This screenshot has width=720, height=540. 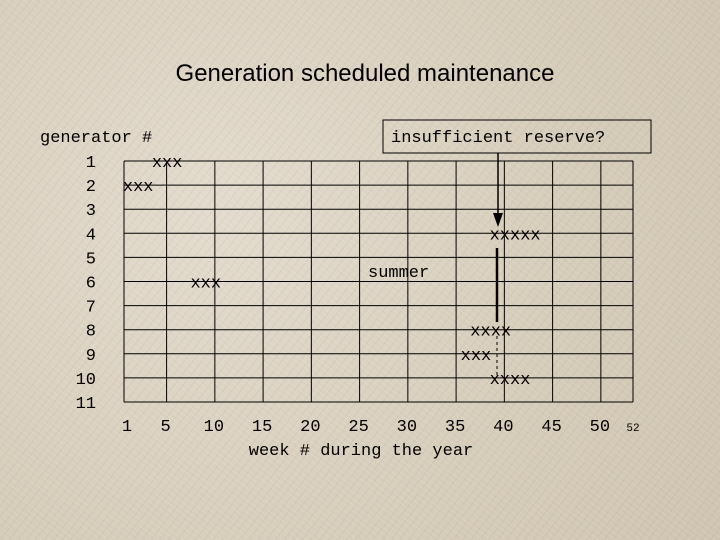 What do you see at coordinates (398, 273) in the screenshot?
I see `annotation-summer: summer` at bounding box center [398, 273].